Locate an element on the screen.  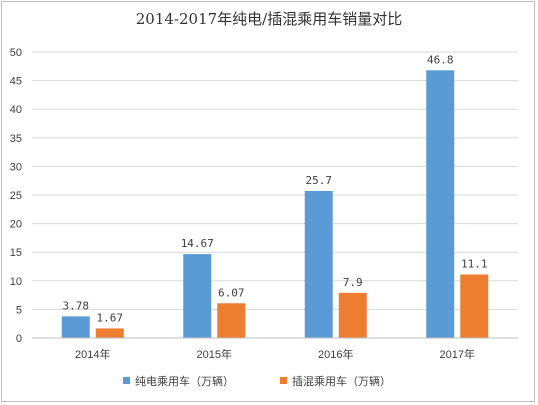
x-tick-label: 2017年 is located at coordinates (457, 354).